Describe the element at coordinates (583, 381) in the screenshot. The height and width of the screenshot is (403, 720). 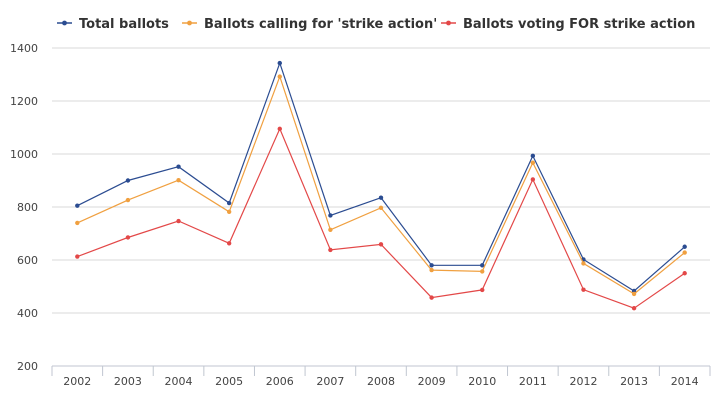
I see `x-tick-label: 2012` at that location.